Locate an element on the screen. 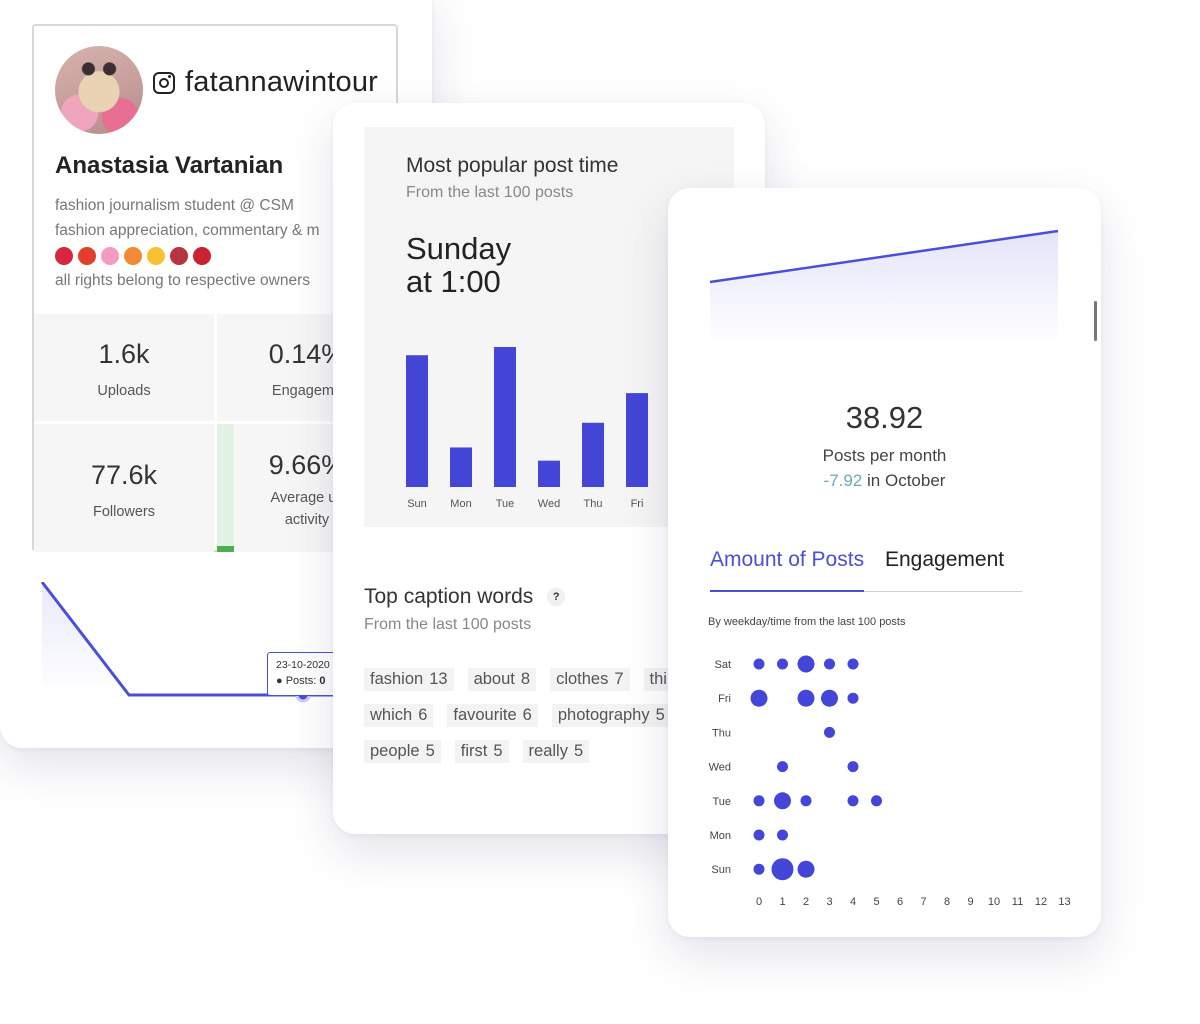 The height and width of the screenshot is (1024, 1200). y-tick-label: Fri is located at coordinates (724, 699).